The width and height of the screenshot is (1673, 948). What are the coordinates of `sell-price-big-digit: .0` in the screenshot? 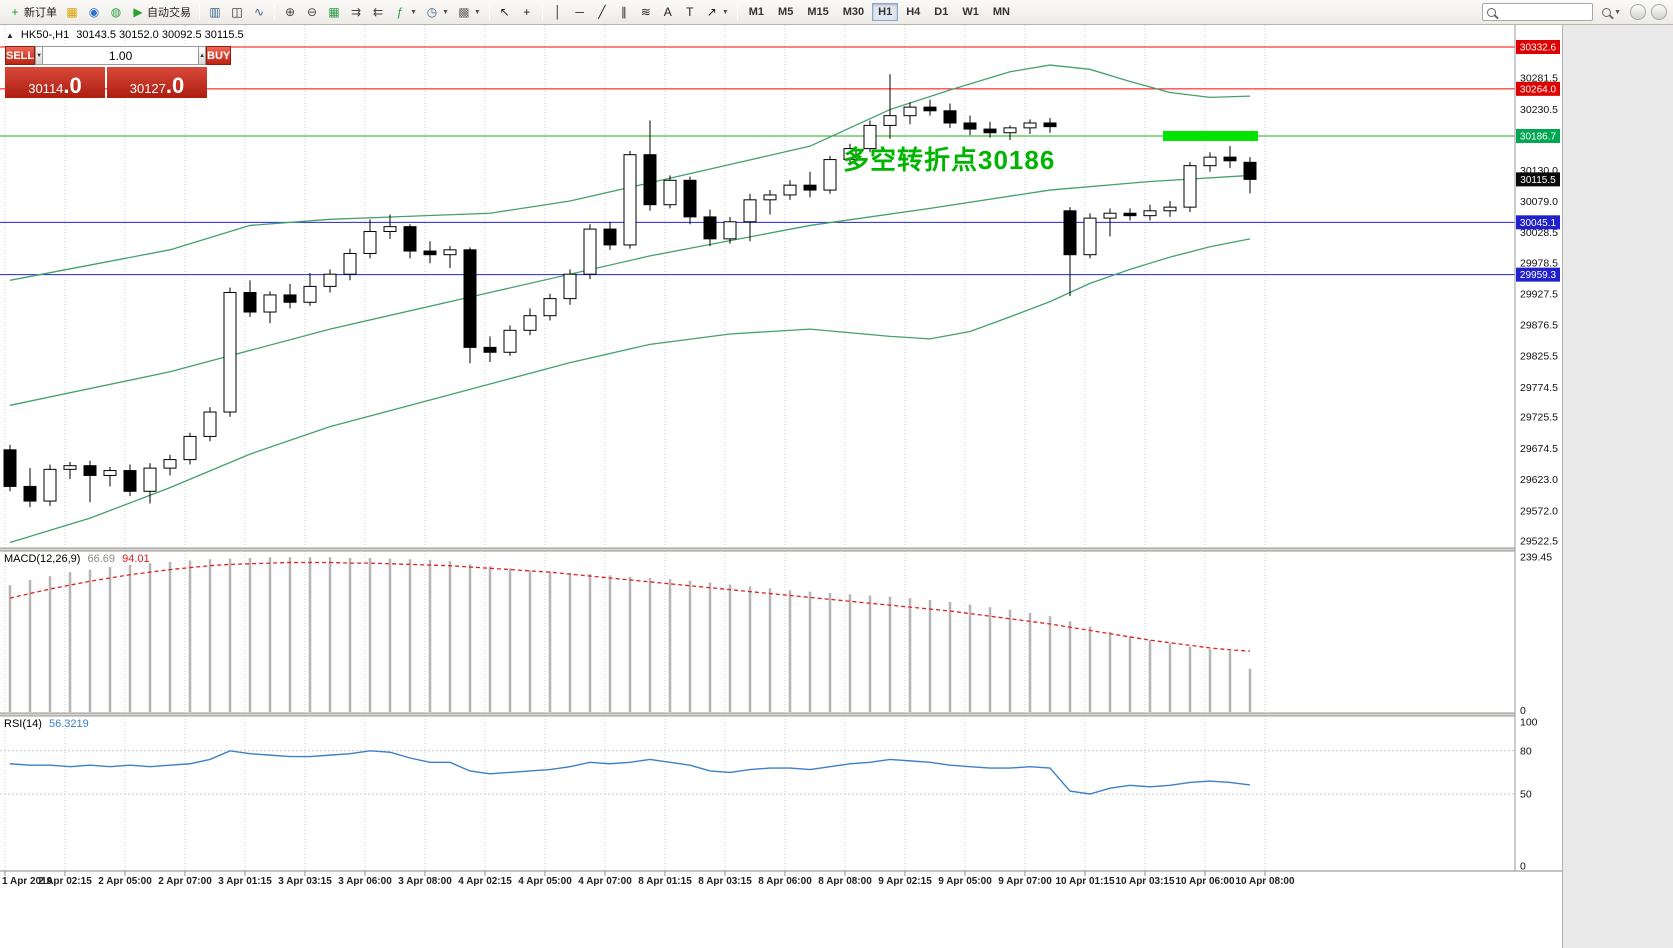 It's located at (72, 86).